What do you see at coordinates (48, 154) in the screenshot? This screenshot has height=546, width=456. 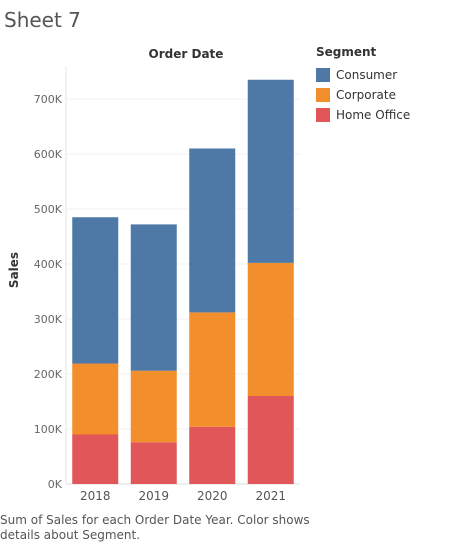 I see `y-tick-label: 600K` at bounding box center [48, 154].